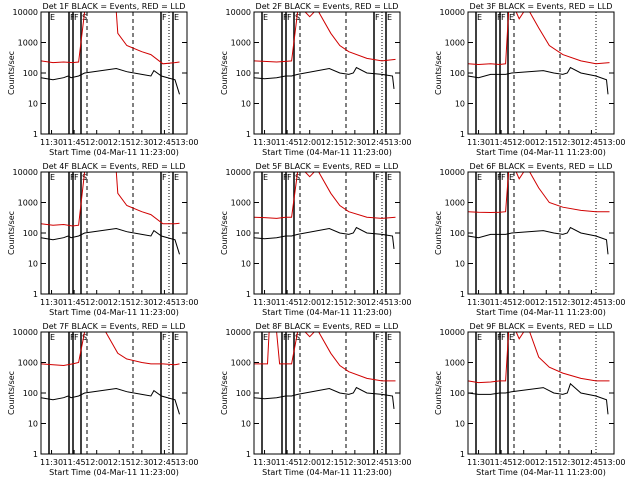 This screenshot has width=640, height=480. Describe the element at coordinates (114, 73) in the screenshot. I see `plot-frame` at that location.